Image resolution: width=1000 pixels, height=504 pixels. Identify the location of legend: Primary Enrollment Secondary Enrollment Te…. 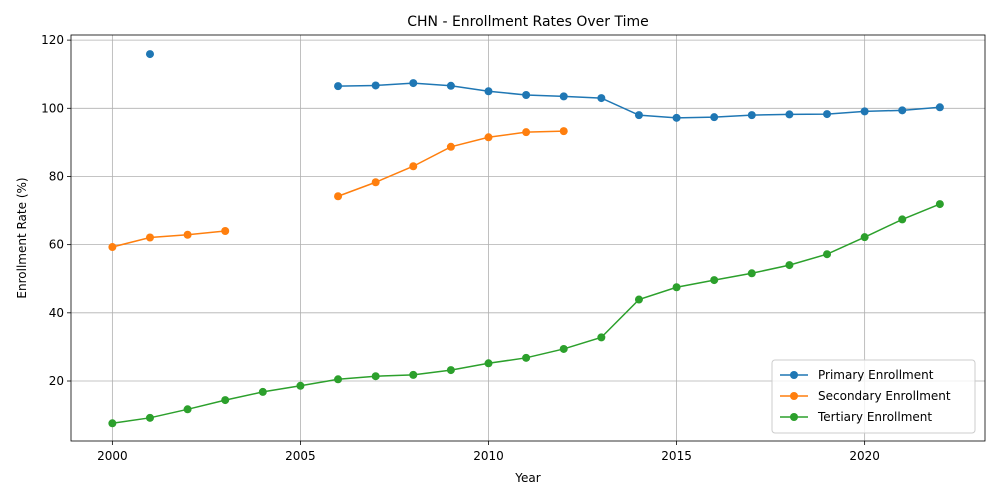
(873, 396).